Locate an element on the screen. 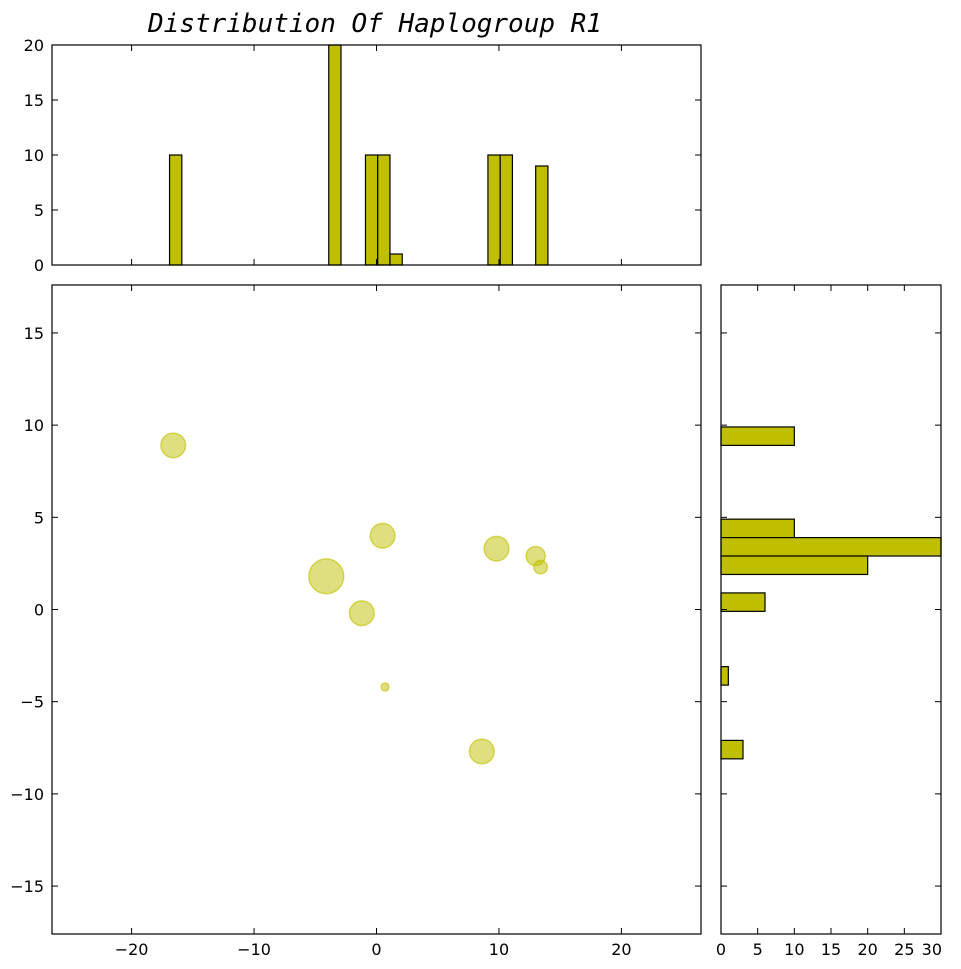 This screenshot has height=969, width=961. right-hist-x-tick-label: 20 is located at coordinates (867, 949).